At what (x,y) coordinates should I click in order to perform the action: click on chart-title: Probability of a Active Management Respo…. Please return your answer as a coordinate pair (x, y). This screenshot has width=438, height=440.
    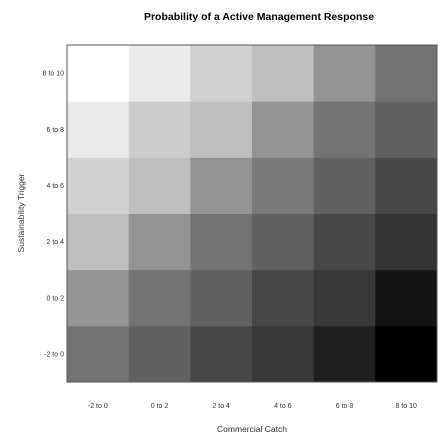
    Looking at the image, I should click on (259, 17).